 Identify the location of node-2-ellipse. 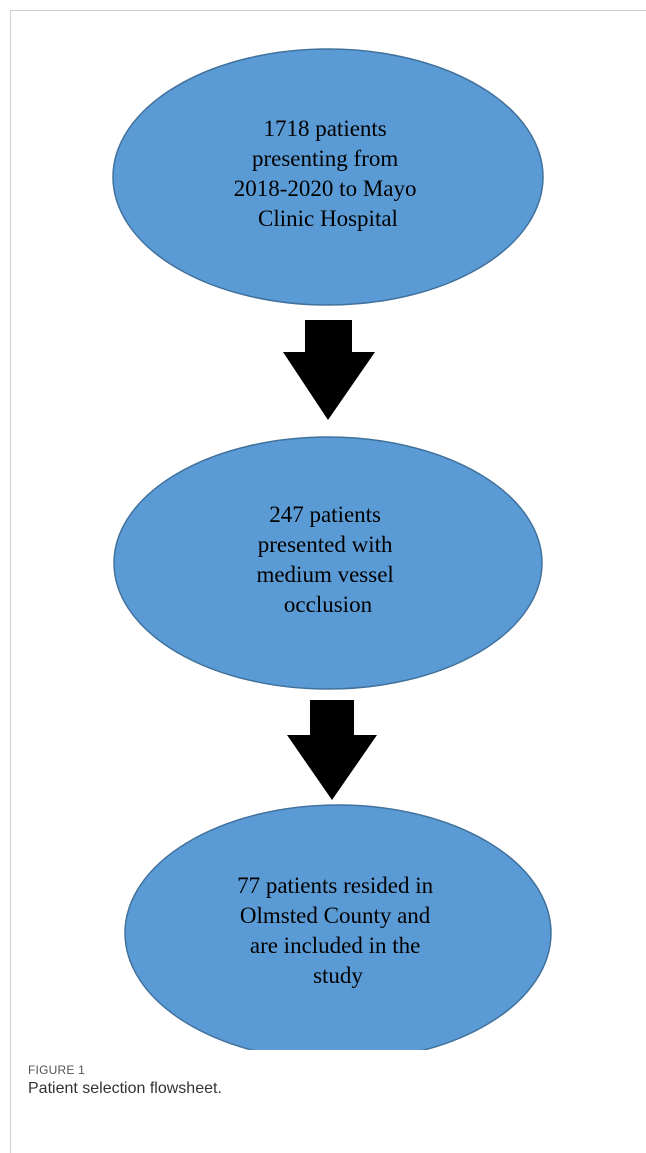
(328, 563).